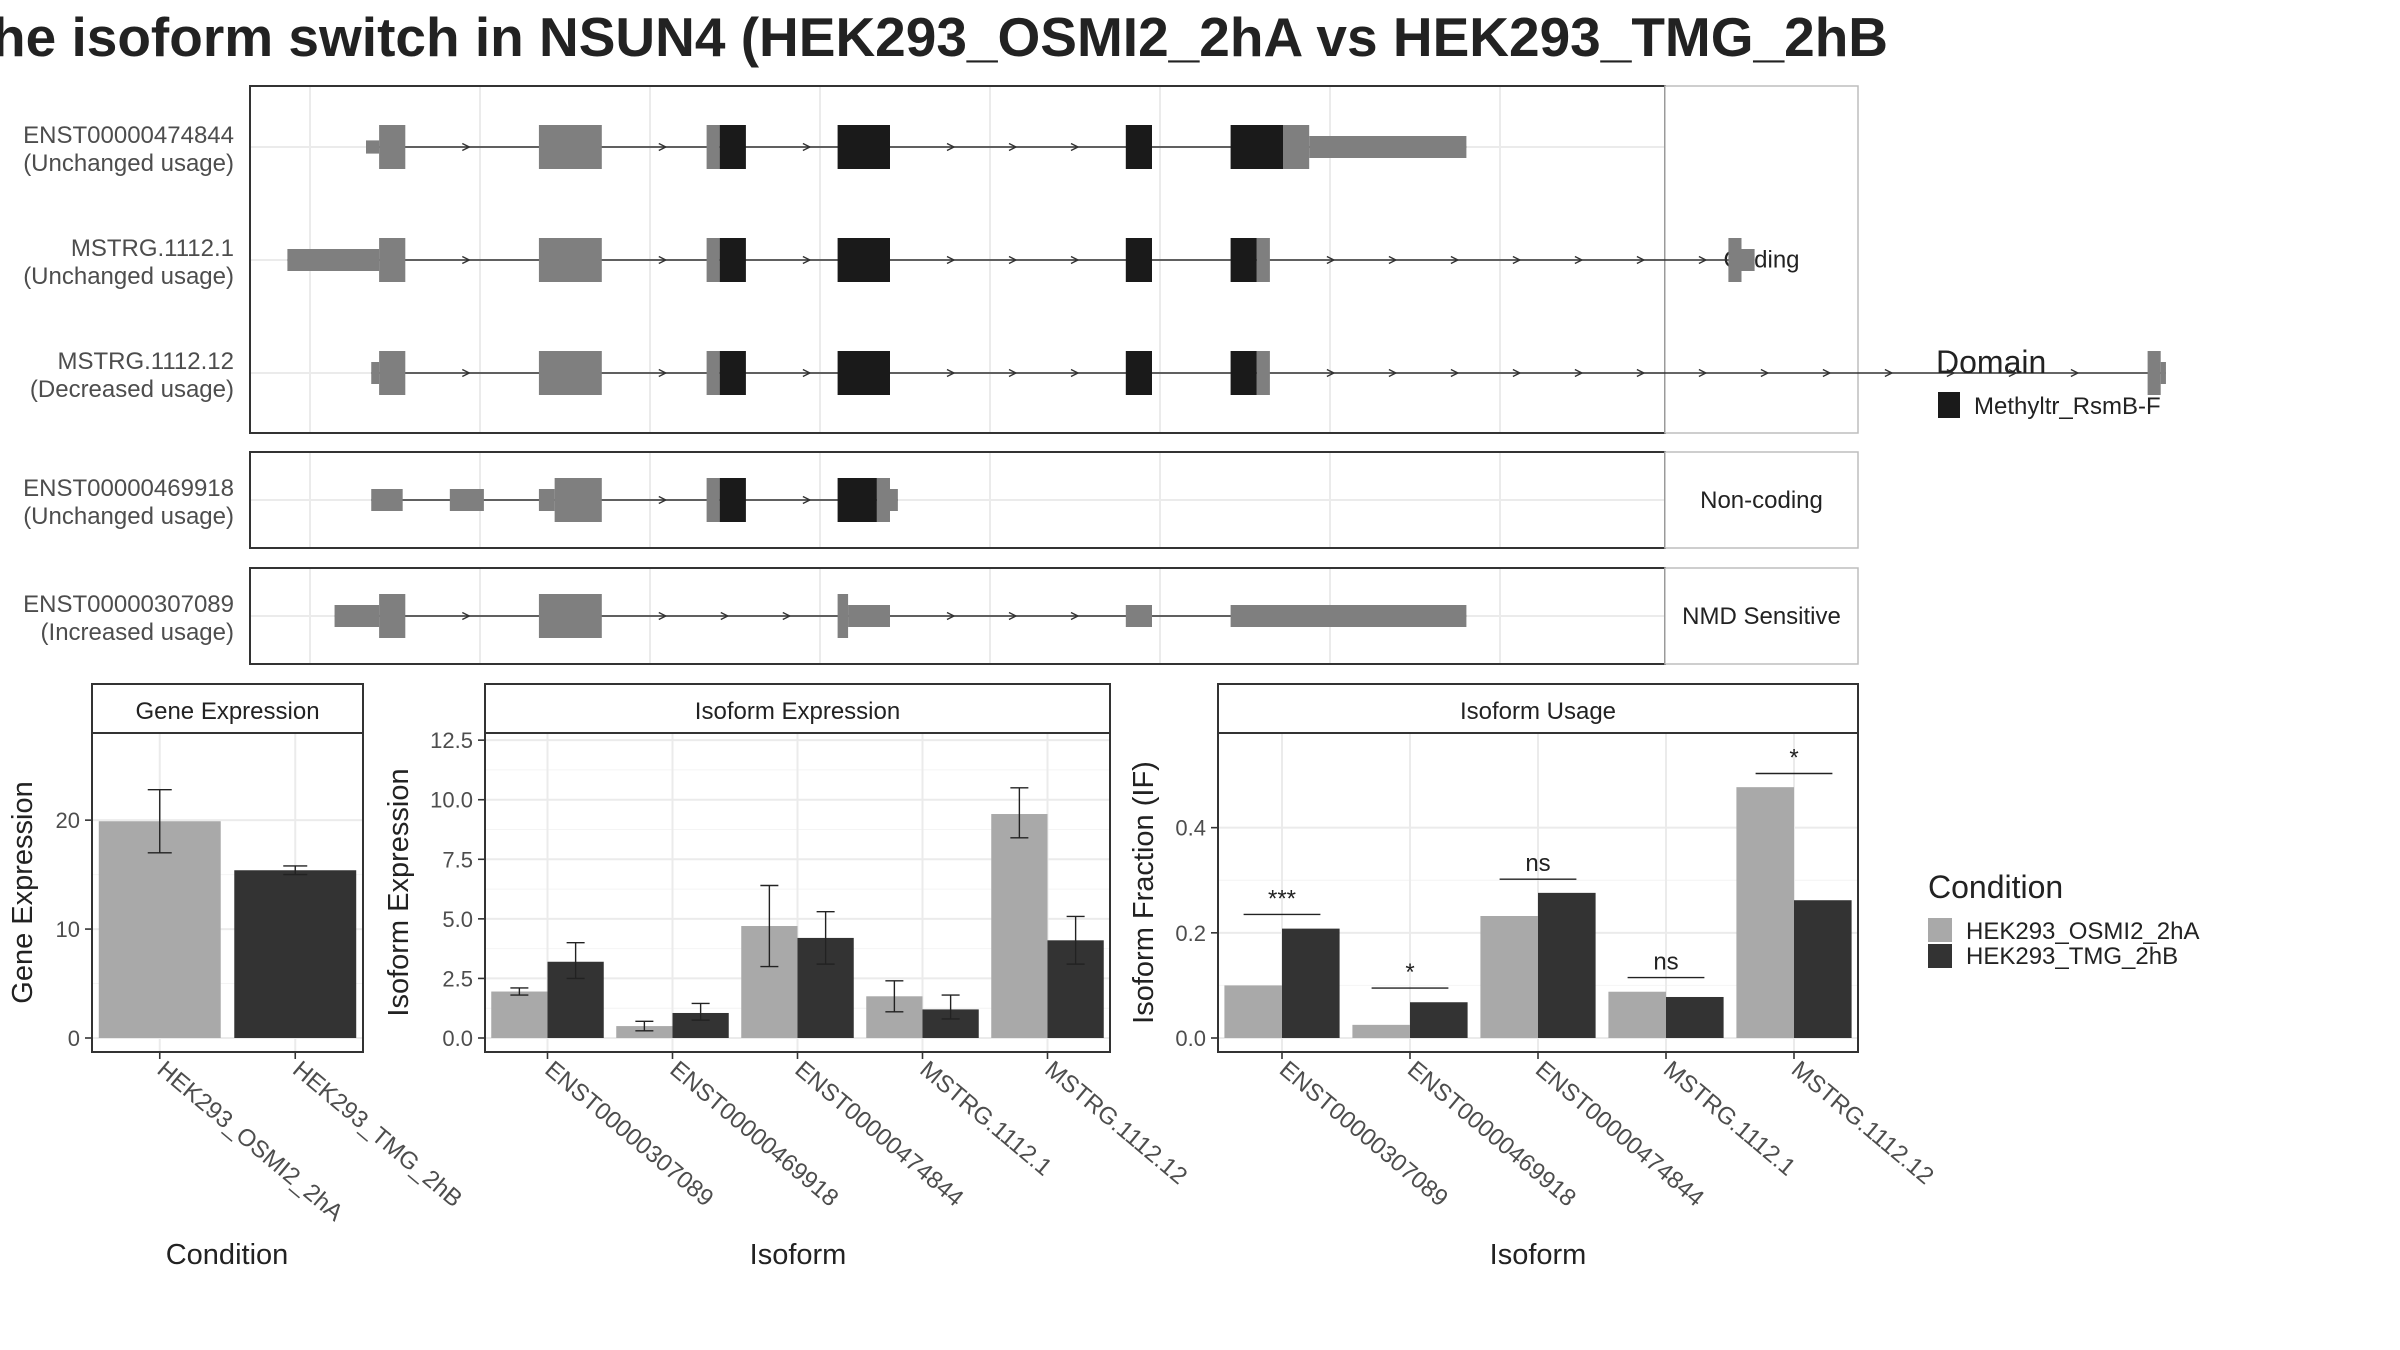 This screenshot has height=1350, width=2400. I want to click on significance-label: ns, so click(1665, 962).